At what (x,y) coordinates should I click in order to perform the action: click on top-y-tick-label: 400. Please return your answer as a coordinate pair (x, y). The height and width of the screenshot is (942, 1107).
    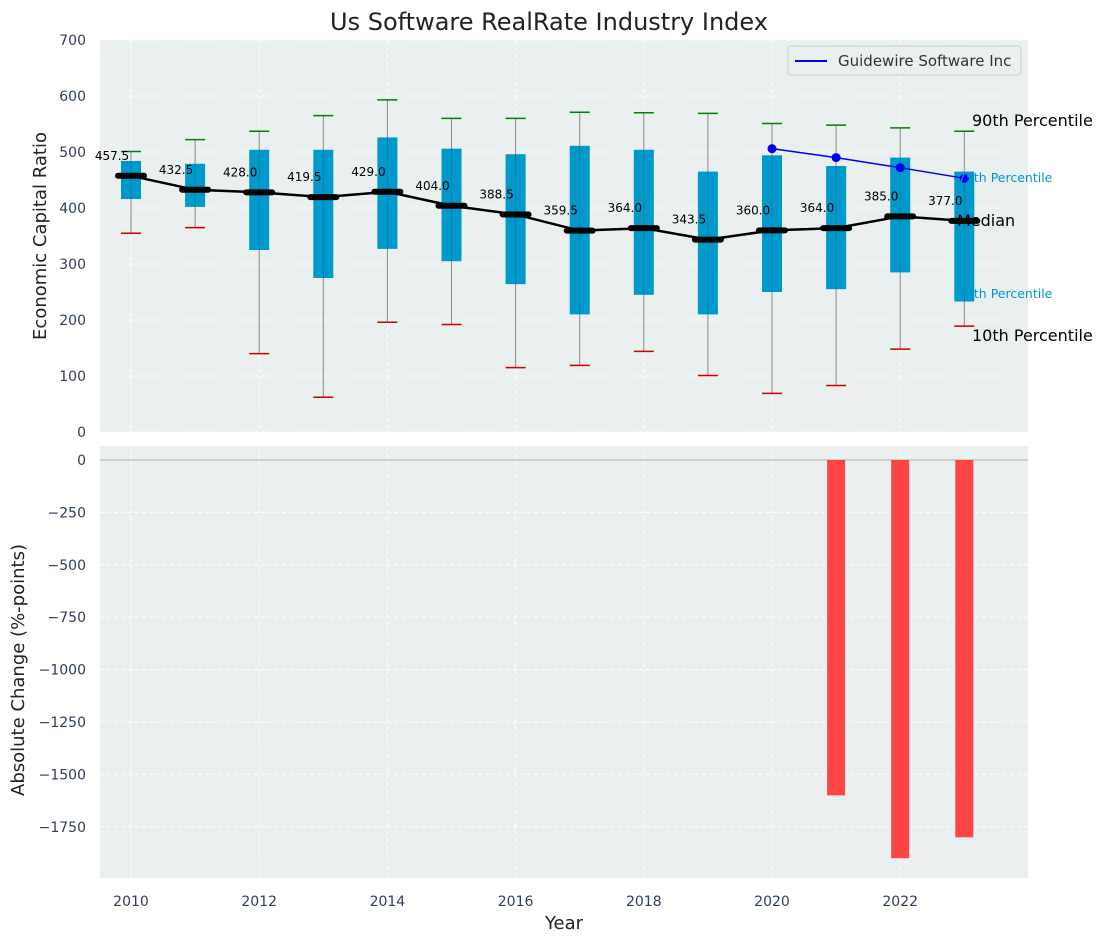
    Looking at the image, I should click on (72, 209).